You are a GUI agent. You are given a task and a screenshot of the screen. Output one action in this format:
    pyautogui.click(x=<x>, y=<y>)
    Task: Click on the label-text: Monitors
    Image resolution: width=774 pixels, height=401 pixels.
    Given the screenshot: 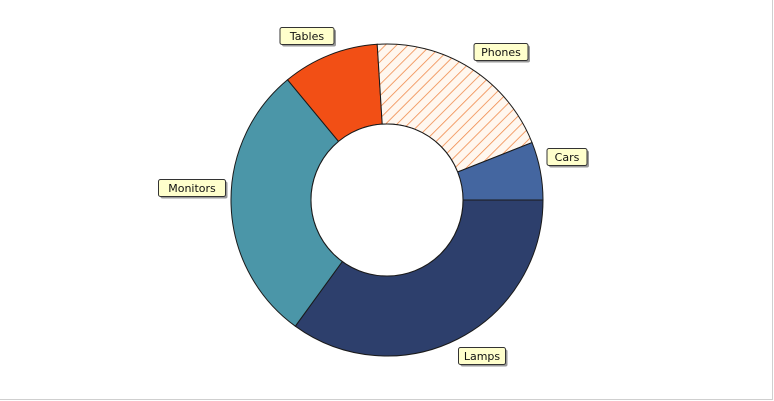 What is the action you would take?
    pyautogui.click(x=192, y=188)
    